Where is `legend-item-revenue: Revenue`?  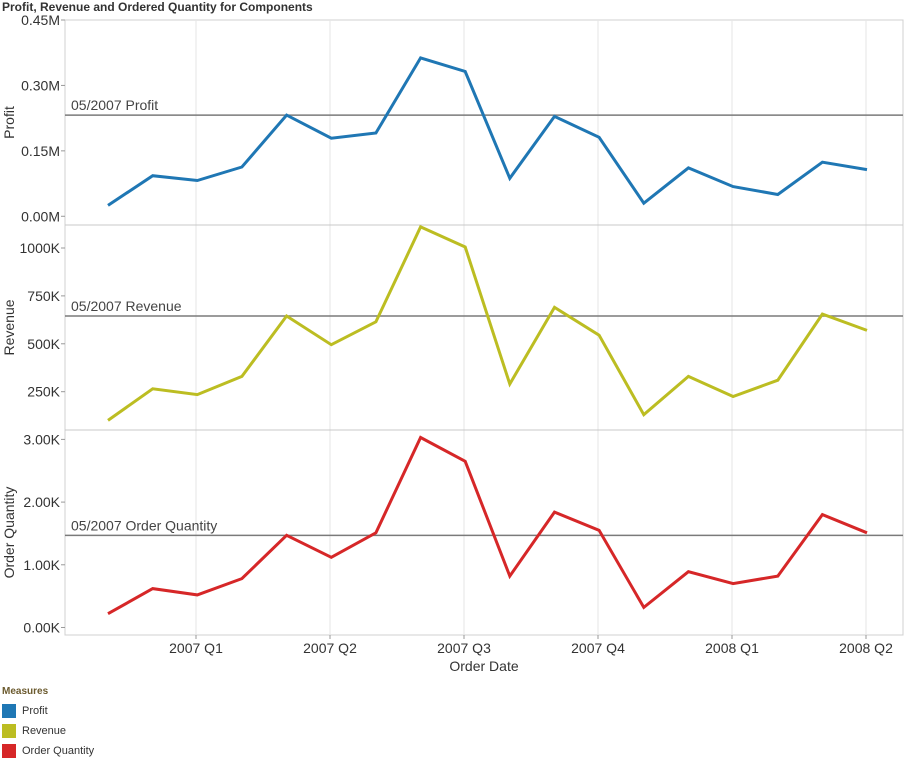 legend-item-revenue: Revenue is located at coordinates (48, 731).